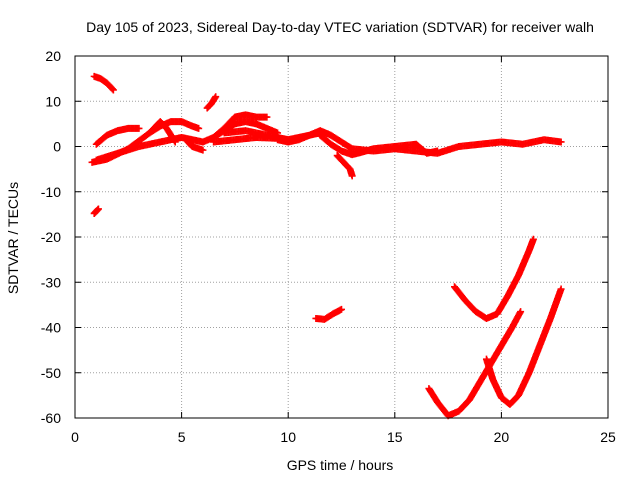  What do you see at coordinates (53, 101) in the screenshot?
I see `y-tick-label: 10` at bounding box center [53, 101].